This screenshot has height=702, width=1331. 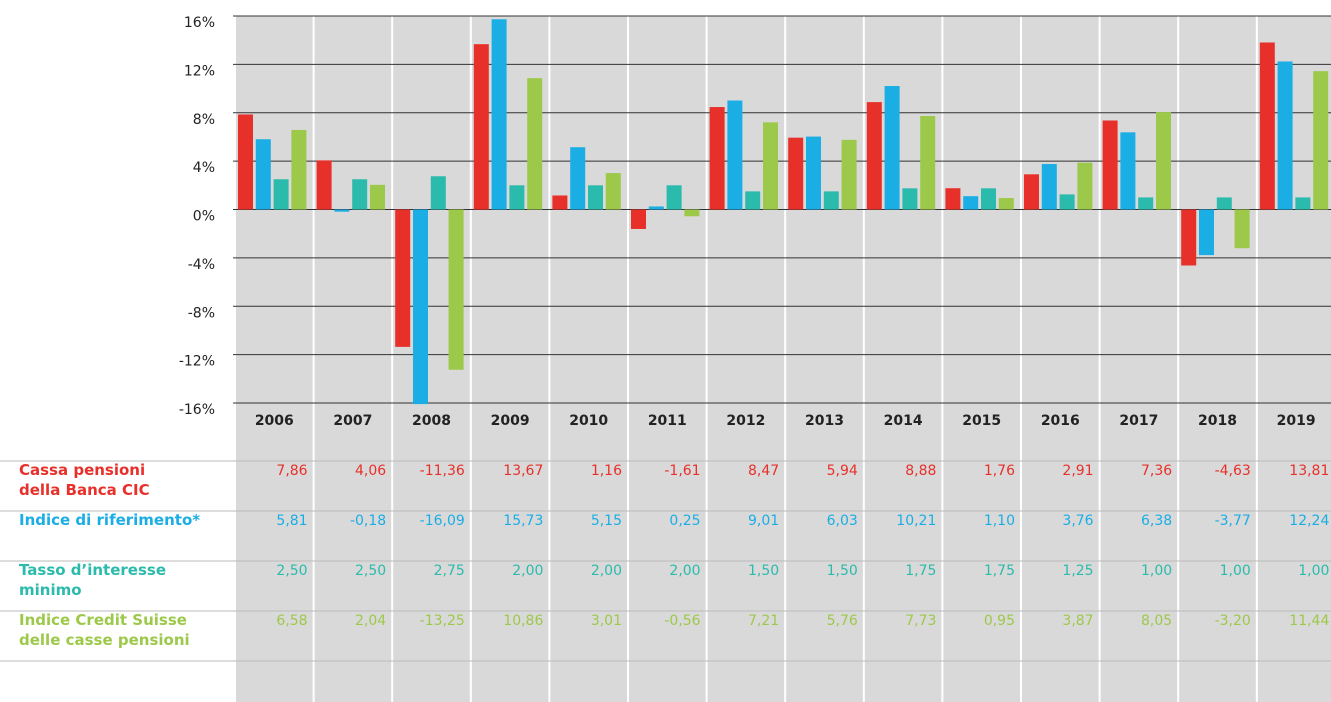 What do you see at coordinates (199, 71) in the screenshot?
I see `y-tick-label: 12%` at bounding box center [199, 71].